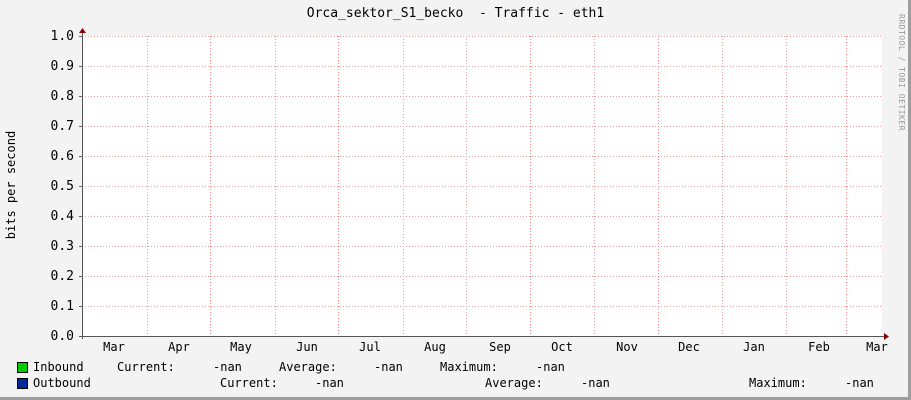 This screenshot has height=400, width=911. What do you see at coordinates (370, 347) in the screenshot?
I see `x-tick-label: Jul` at bounding box center [370, 347].